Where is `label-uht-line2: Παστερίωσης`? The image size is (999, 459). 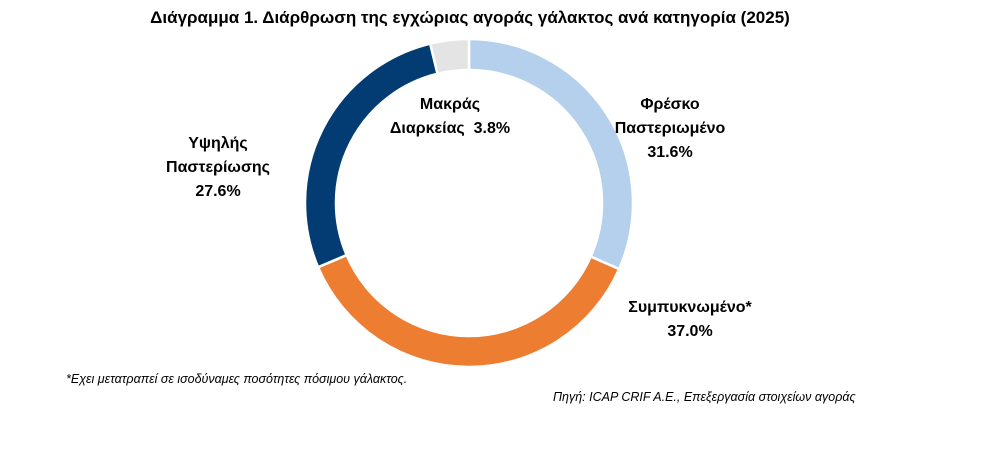 label-uht-line2: Παστερίωσης is located at coordinates (218, 167).